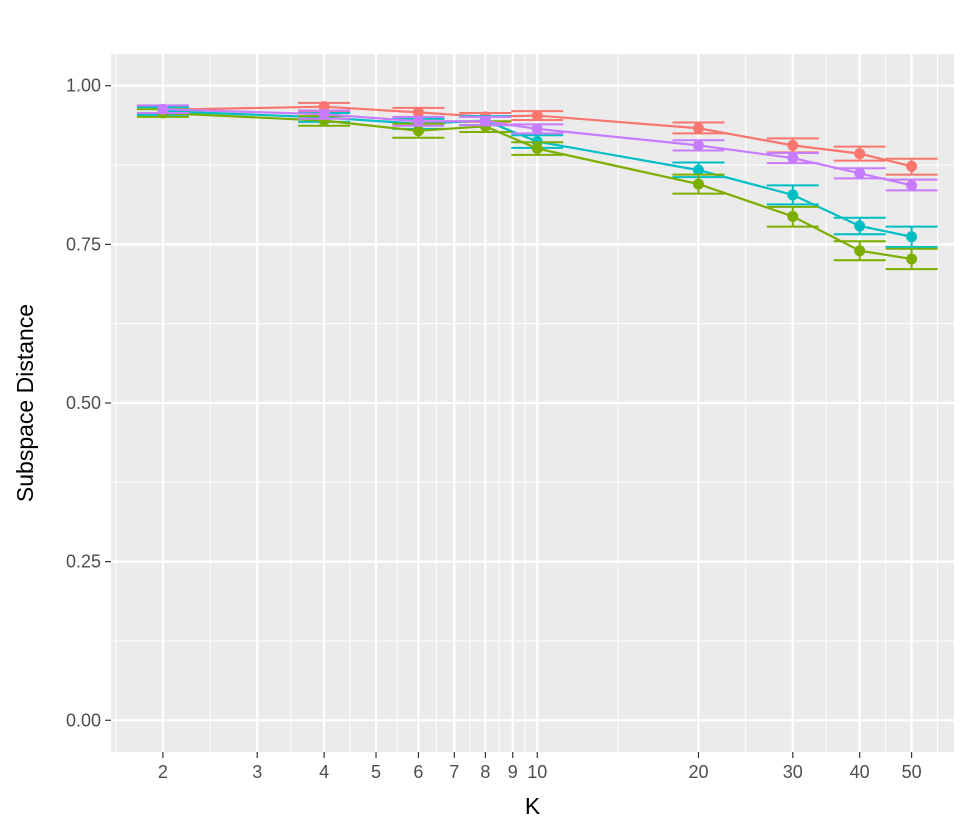 This screenshot has height=830, width=969. I want to click on x-tick-label: 9, so click(513, 772).